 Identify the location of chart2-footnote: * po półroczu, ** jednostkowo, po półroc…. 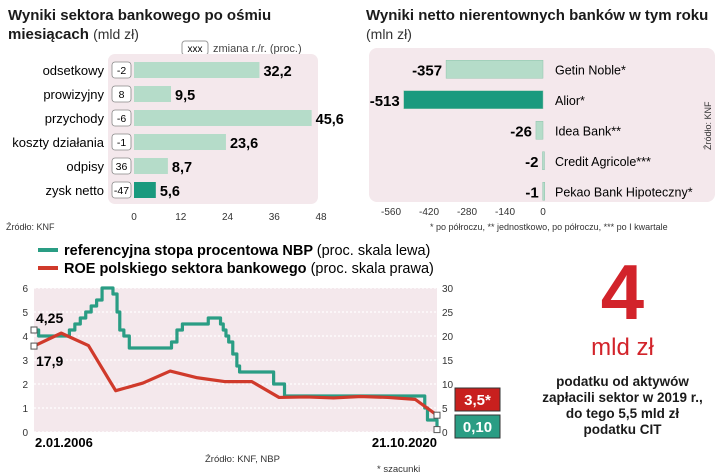
(549, 227).